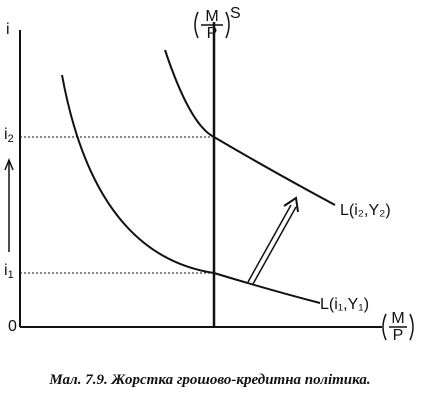  I want to click on origin-label: 0, so click(12, 326).